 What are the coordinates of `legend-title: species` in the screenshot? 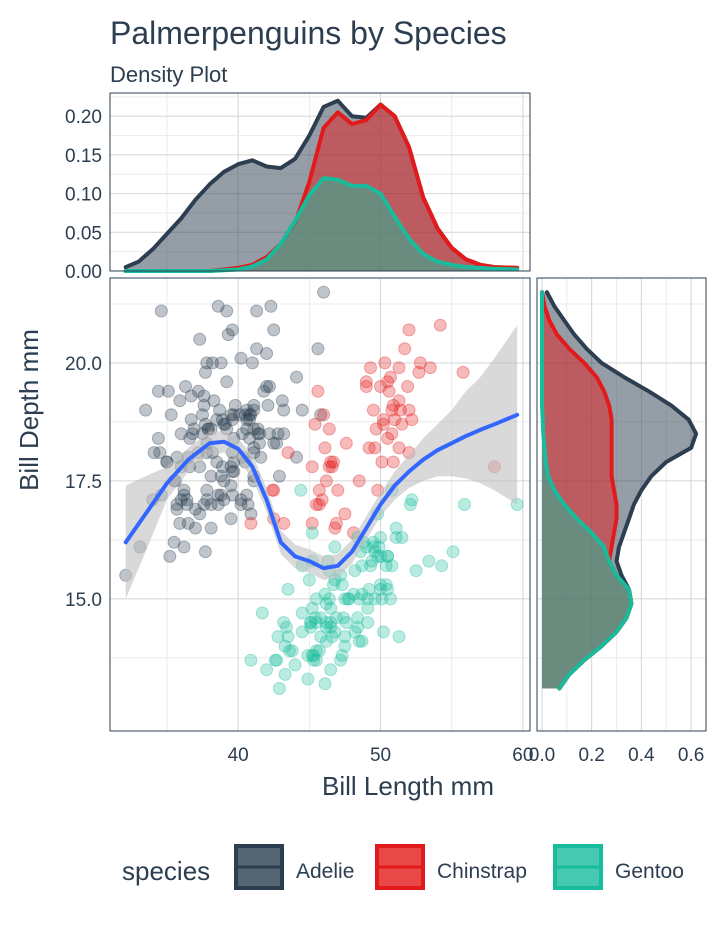 It's located at (166, 871).